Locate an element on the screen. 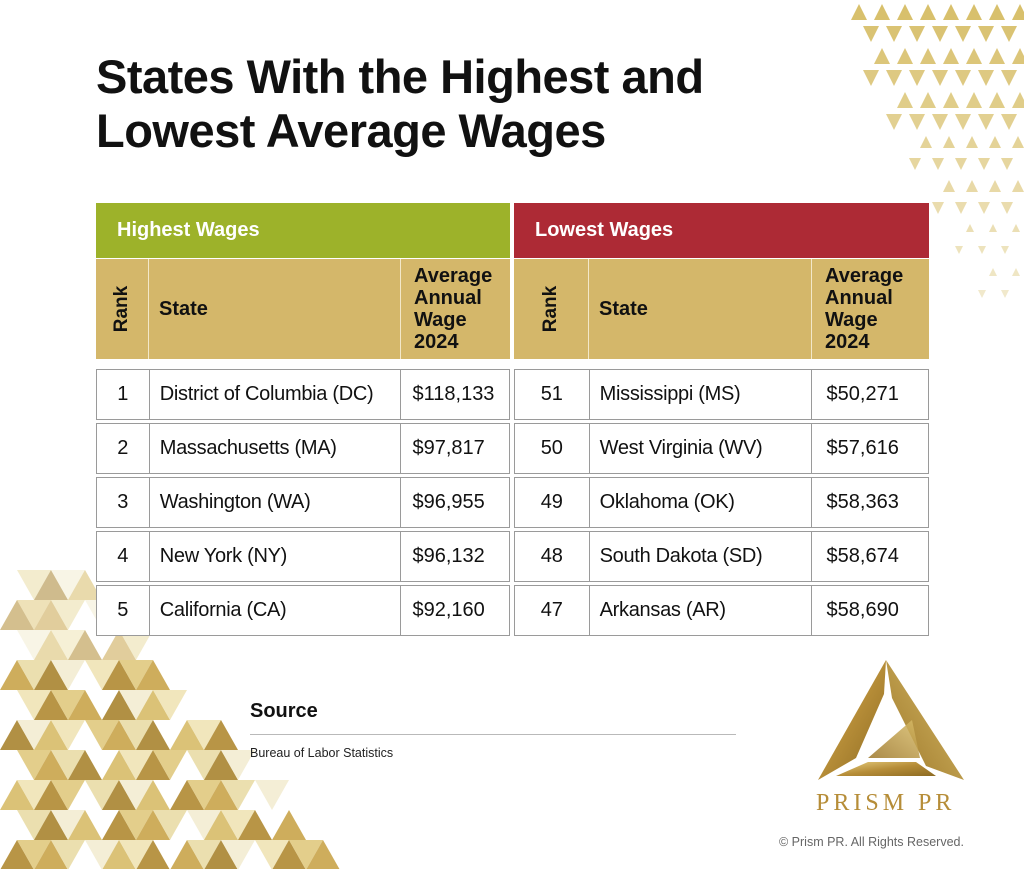 The height and width of the screenshot is (869, 1024). wage-cell: $96,955 is located at coordinates (448, 502).